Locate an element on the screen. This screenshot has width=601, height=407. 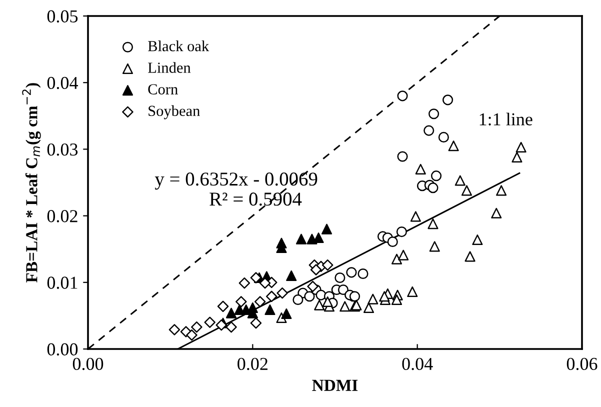
y-tick-label: 0.01 is located at coordinates (62, 282).